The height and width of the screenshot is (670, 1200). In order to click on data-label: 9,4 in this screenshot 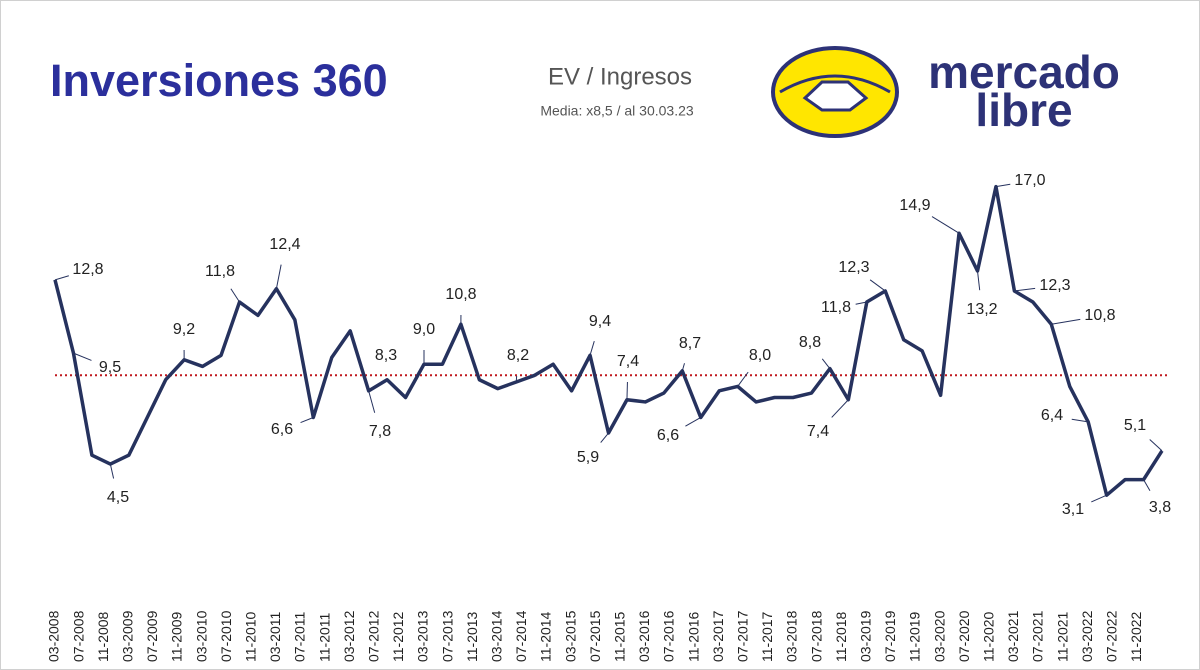, I will do `click(600, 321)`.